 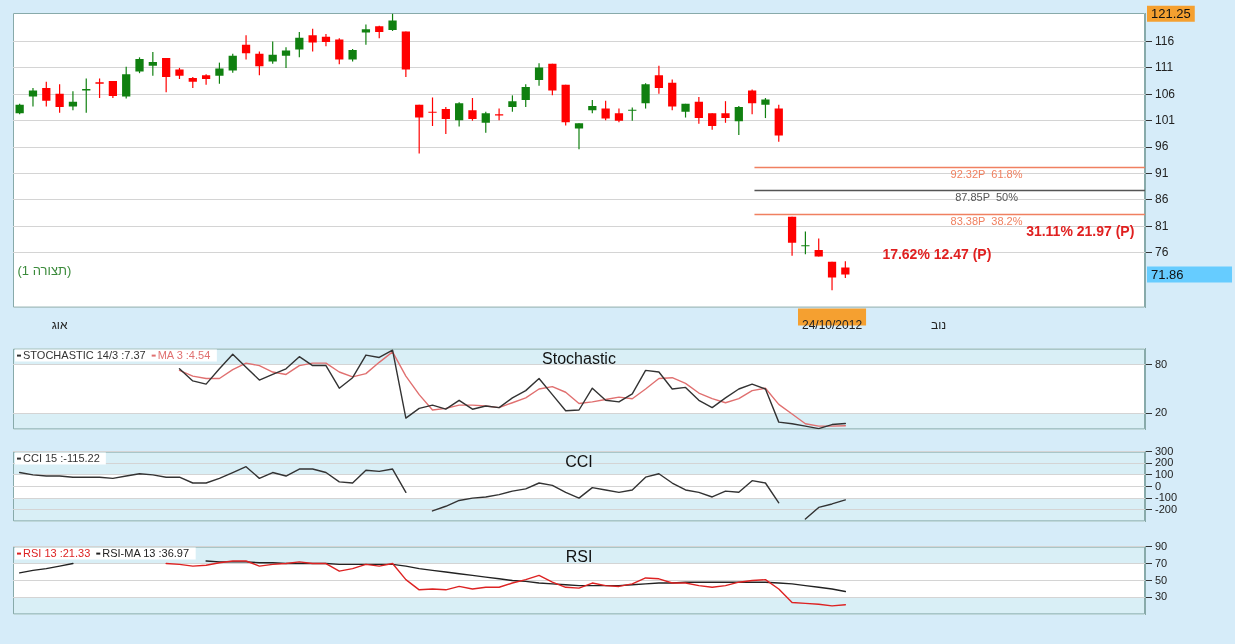 What do you see at coordinates (146, 553) in the screenshot?
I see `legend-label: RSI-MA 13 :36.97` at bounding box center [146, 553].